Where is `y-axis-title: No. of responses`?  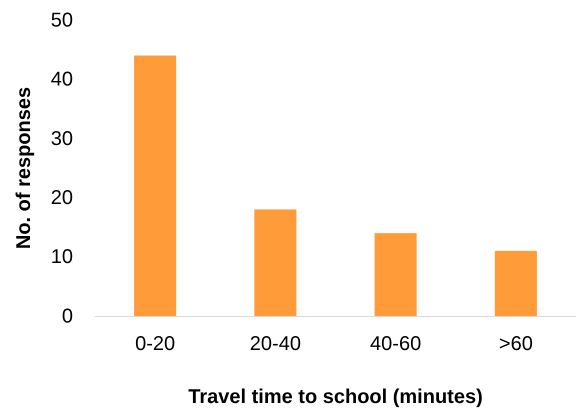 y-axis-title: No. of responses is located at coordinates (24, 168).